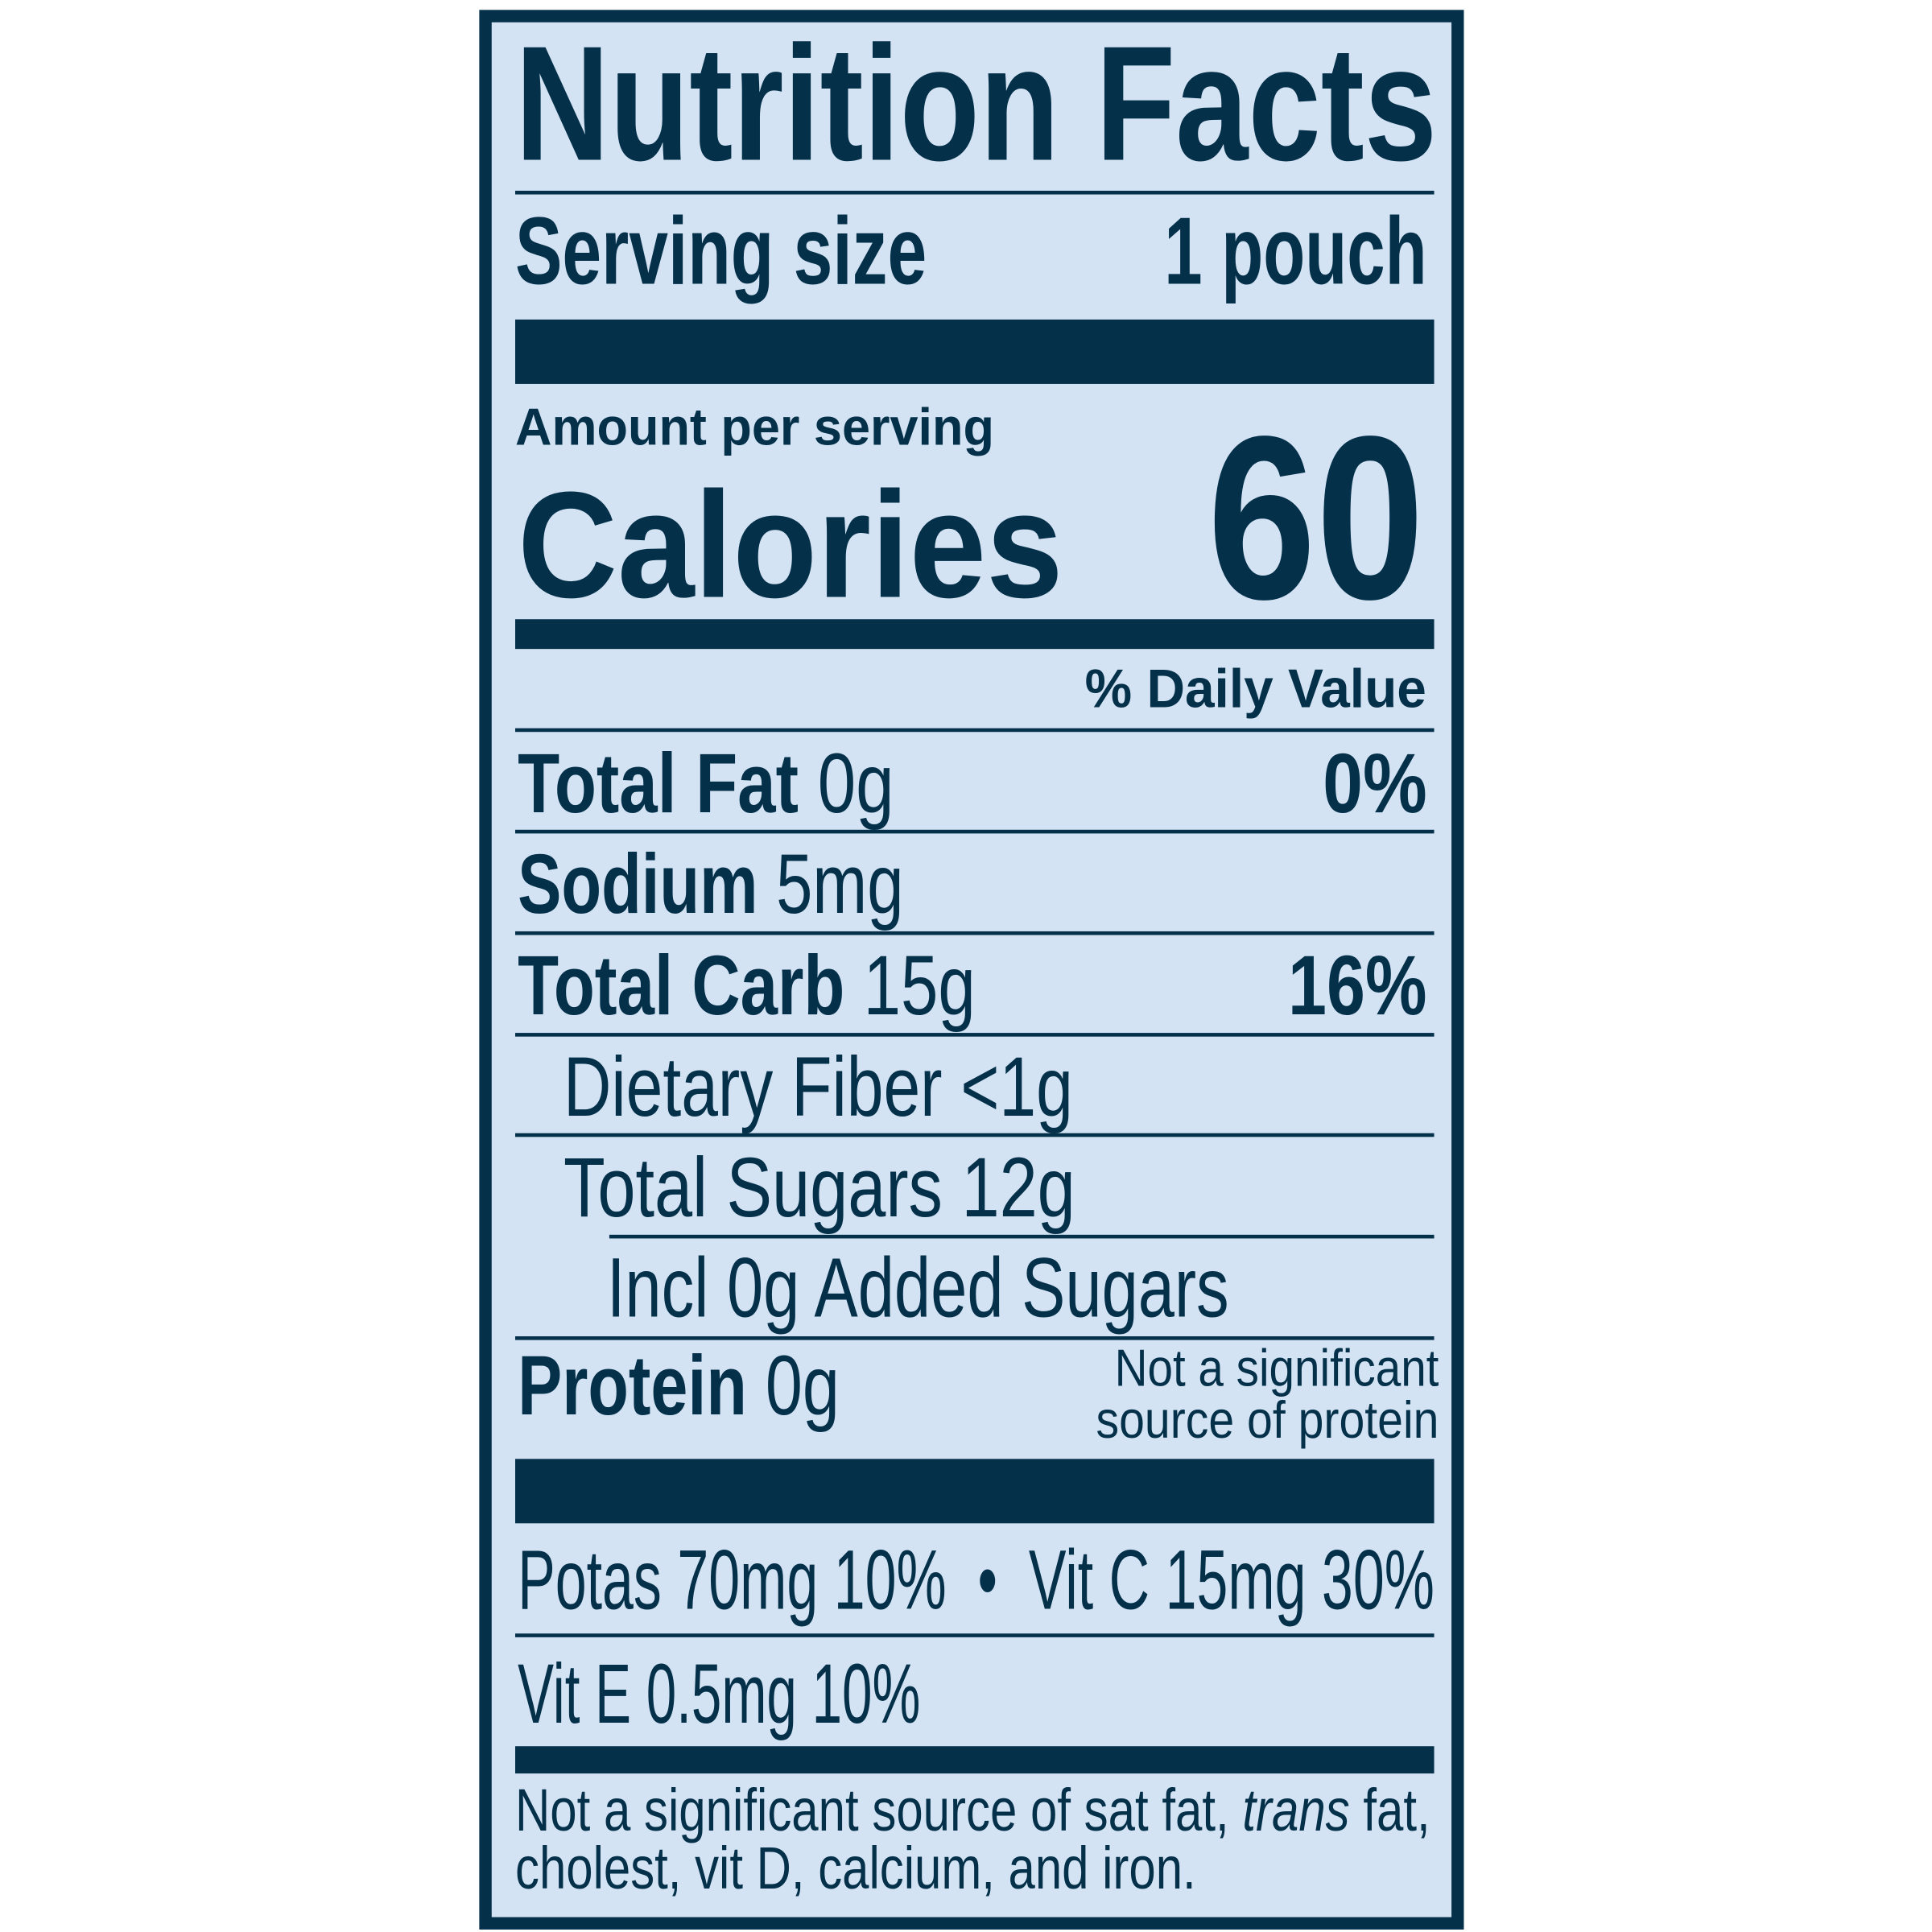 The height and width of the screenshot is (1932, 1932). What do you see at coordinates (855, 1870) in the screenshot?
I see `footnote-line2: cholest, vit D, calcium, and iron.` at bounding box center [855, 1870].